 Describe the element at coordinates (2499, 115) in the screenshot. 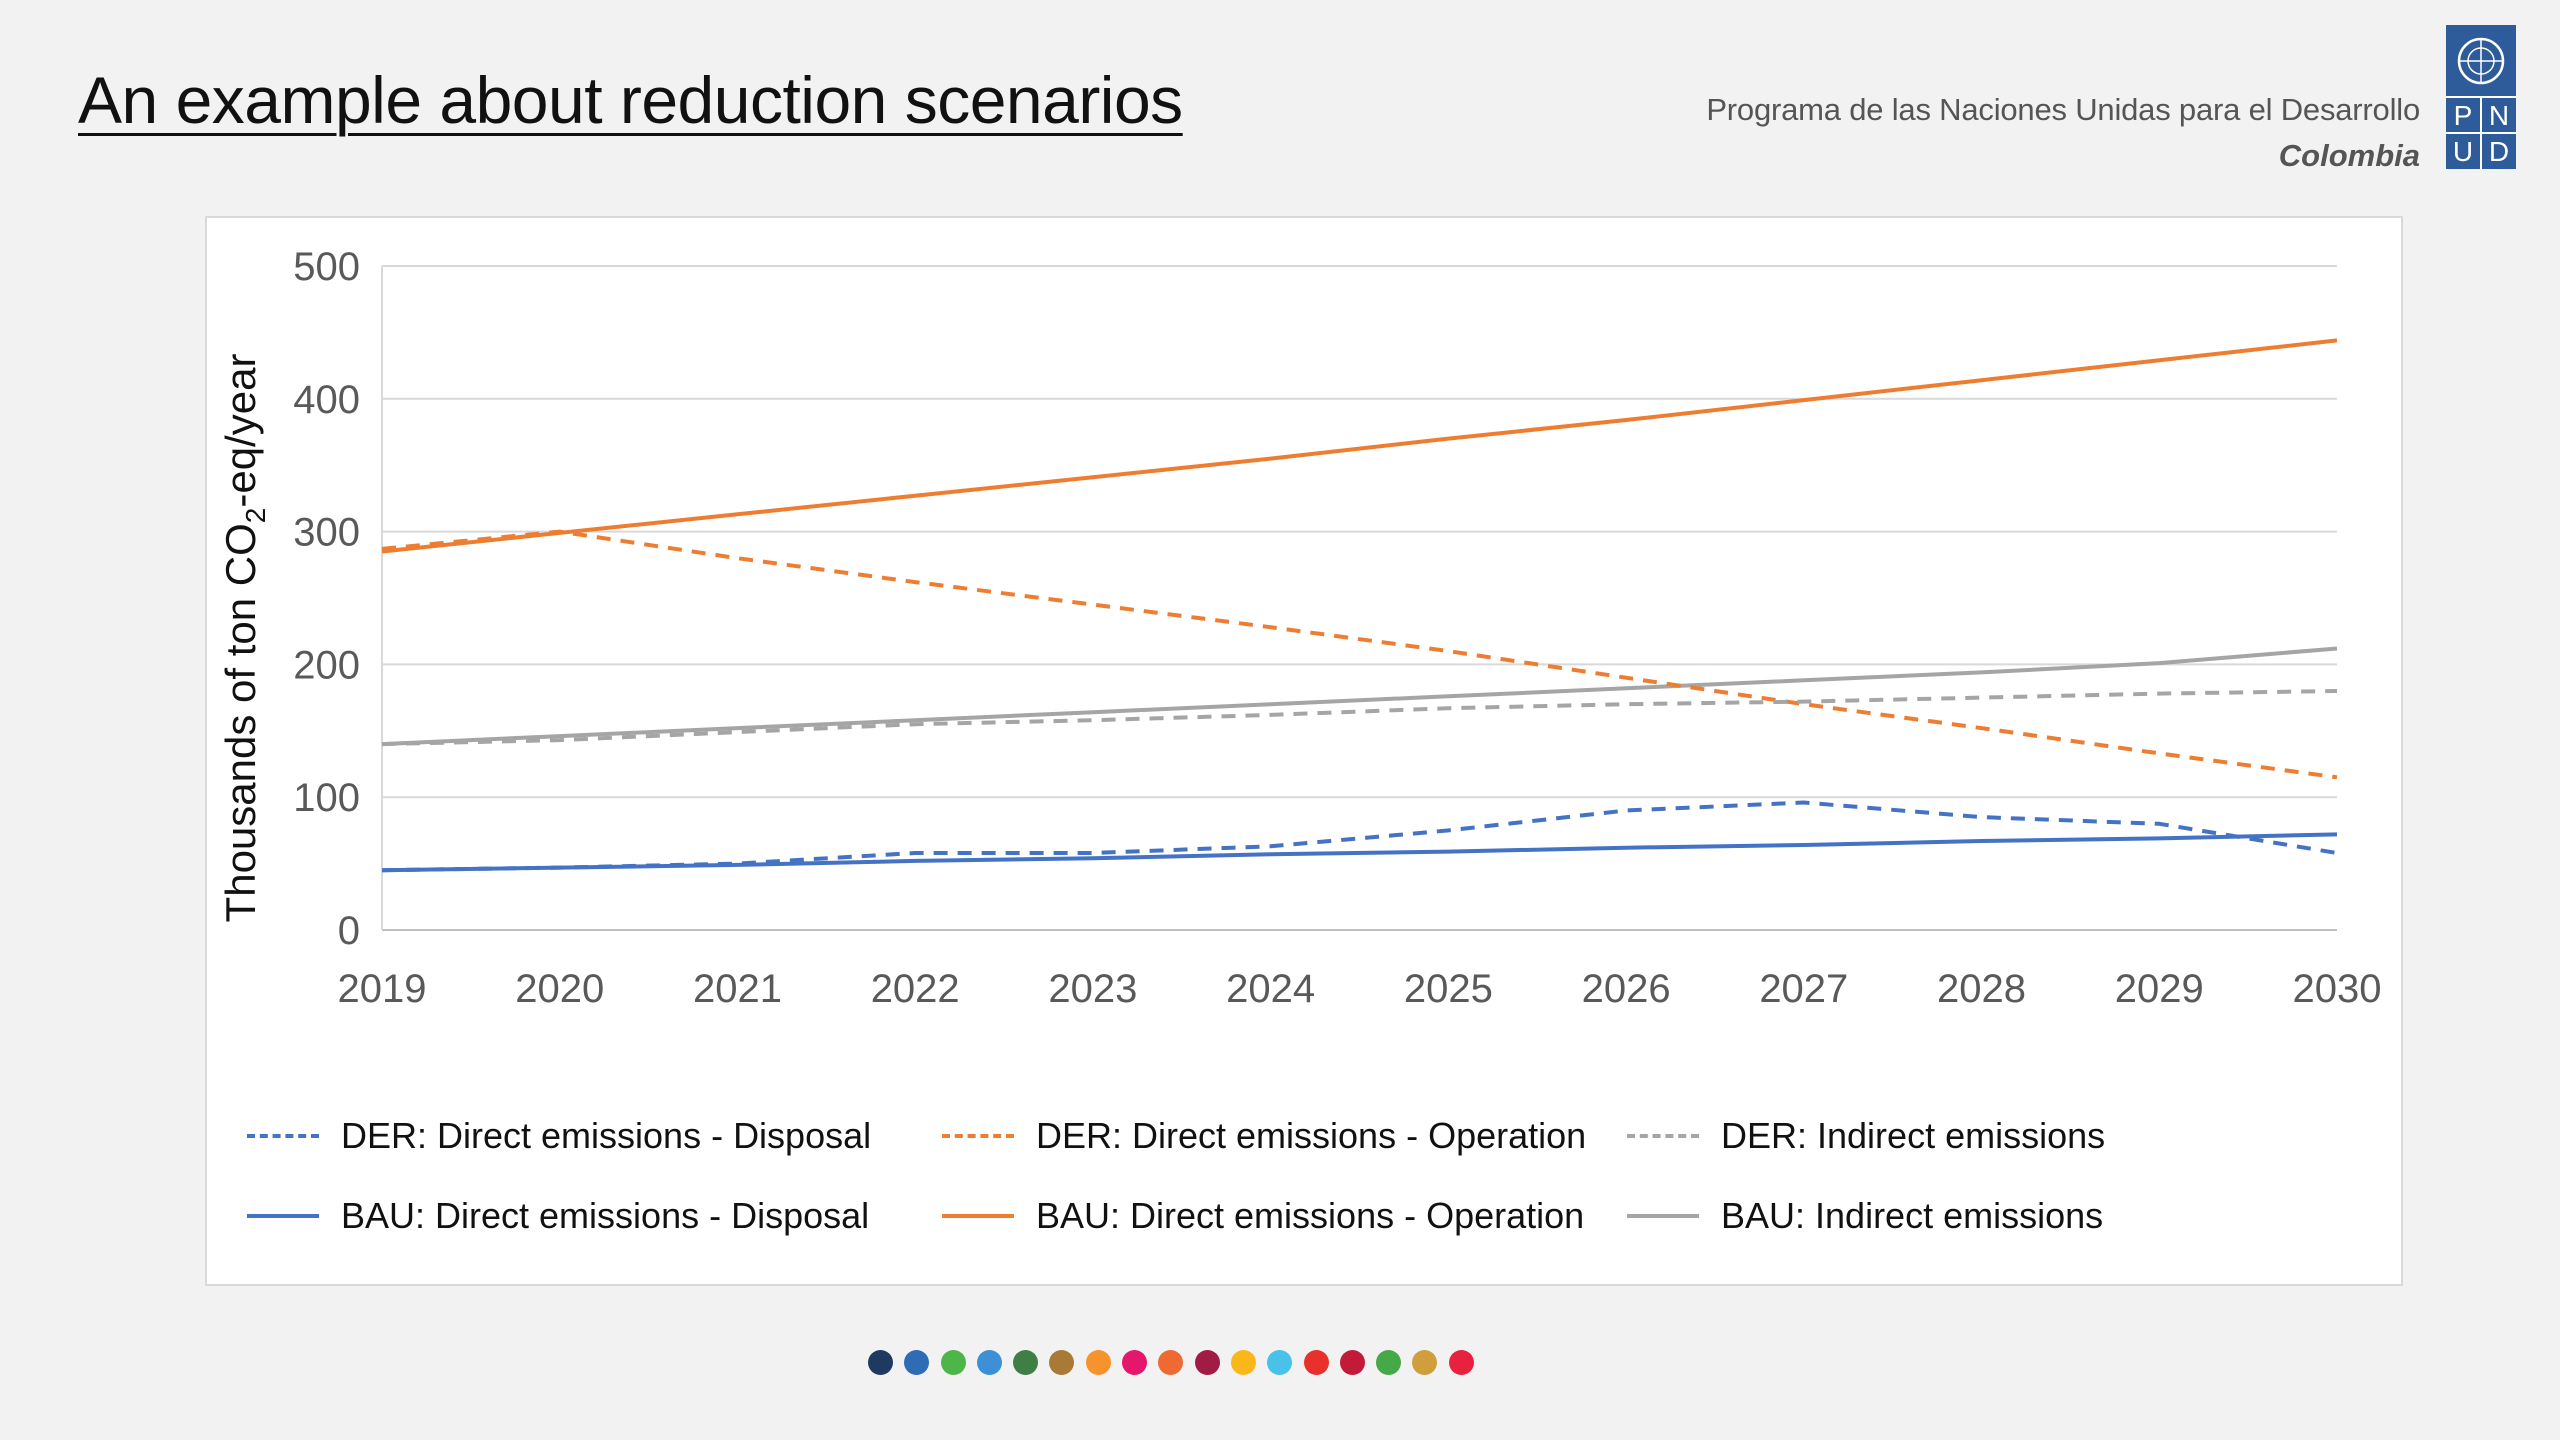

I see `logo-letter: N` at that location.